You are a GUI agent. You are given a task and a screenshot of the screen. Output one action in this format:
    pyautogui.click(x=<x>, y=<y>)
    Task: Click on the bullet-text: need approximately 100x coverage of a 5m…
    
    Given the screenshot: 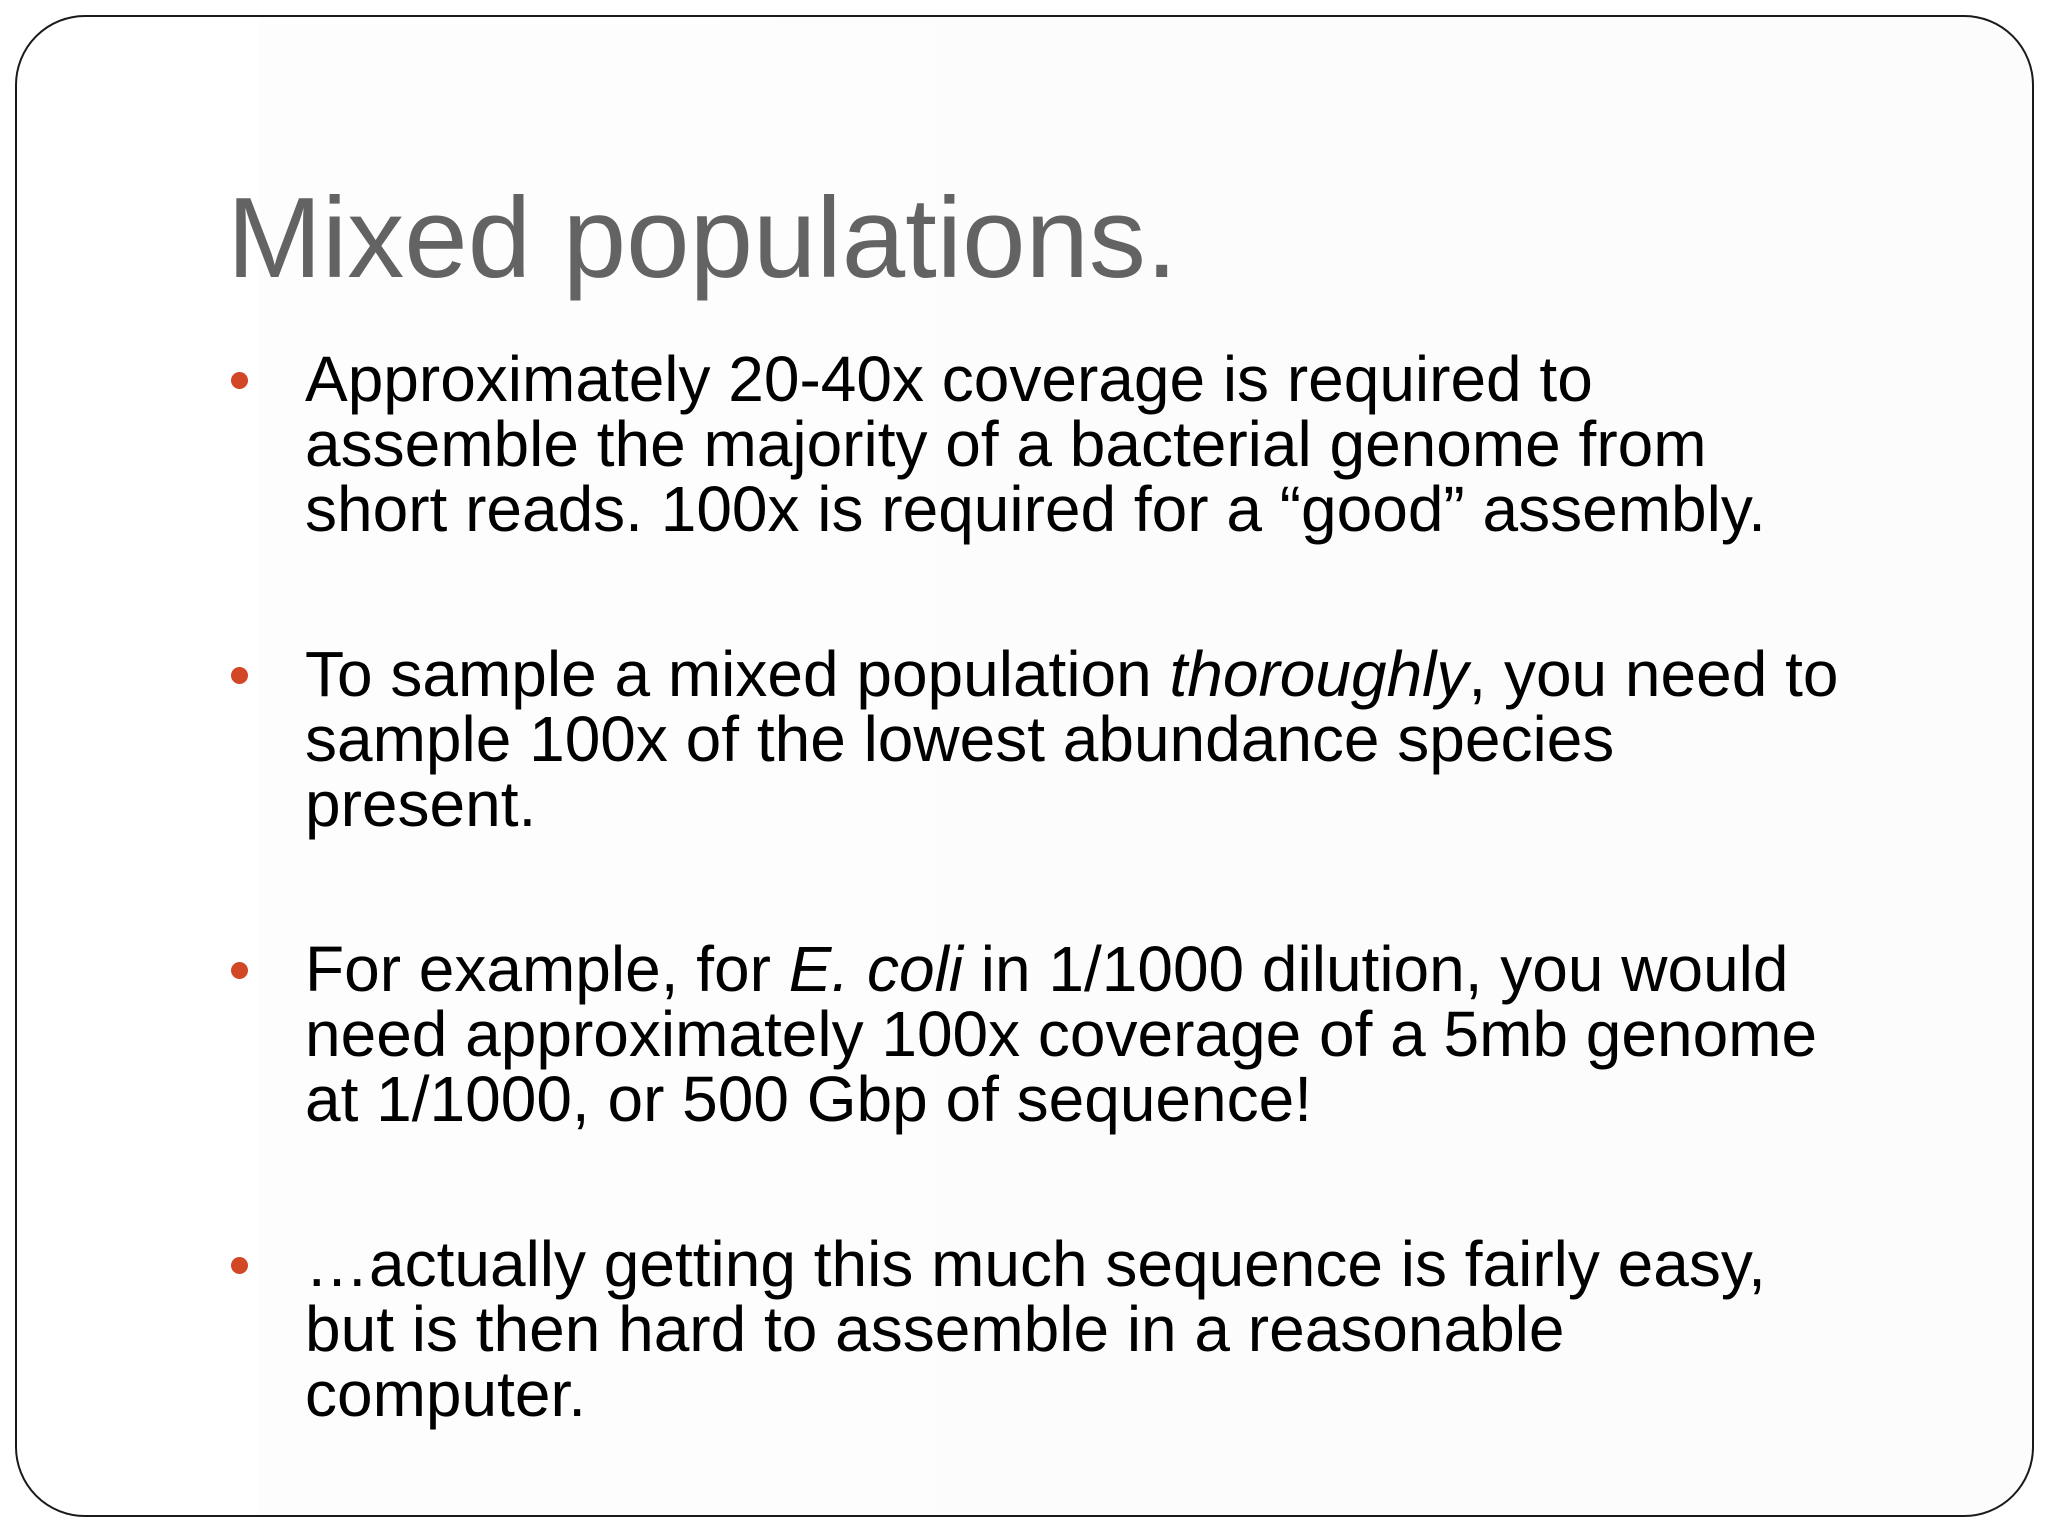 What is the action you would take?
    pyautogui.click(x=1061, y=1034)
    